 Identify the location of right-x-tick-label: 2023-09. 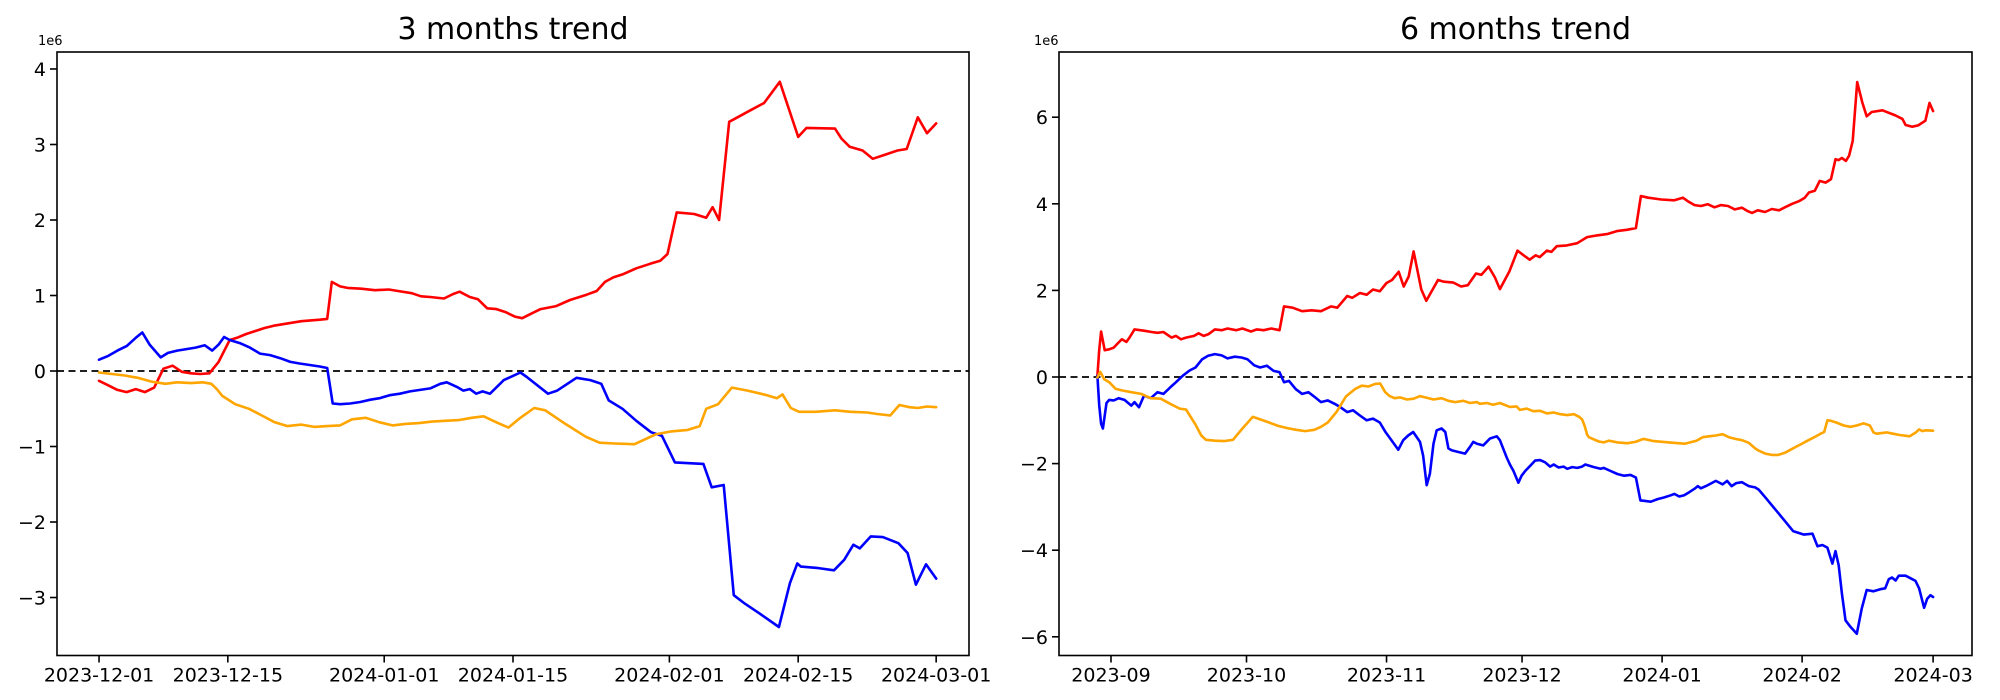
(1110, 676).